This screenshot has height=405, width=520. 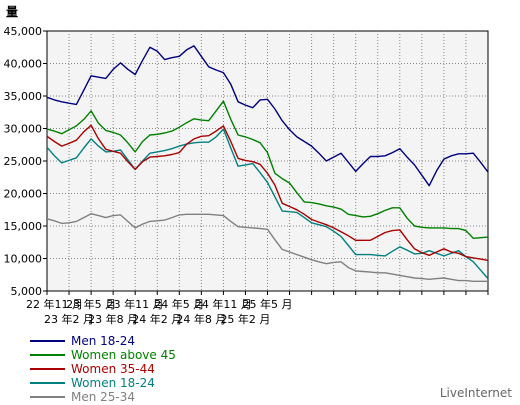 What do you see at coordinates (268, 304) in the screenshot?
I see `x-tick-label: 25 年5 月` at bounding box center [268, 304].